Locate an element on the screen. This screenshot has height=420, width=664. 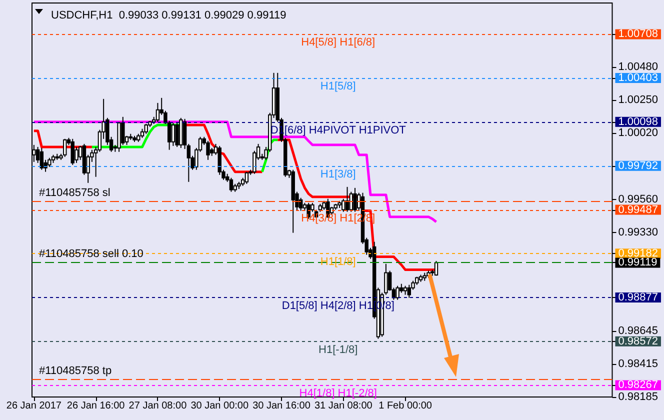
y-tick-label: 0.98185 is located at coordinates (638, 397).